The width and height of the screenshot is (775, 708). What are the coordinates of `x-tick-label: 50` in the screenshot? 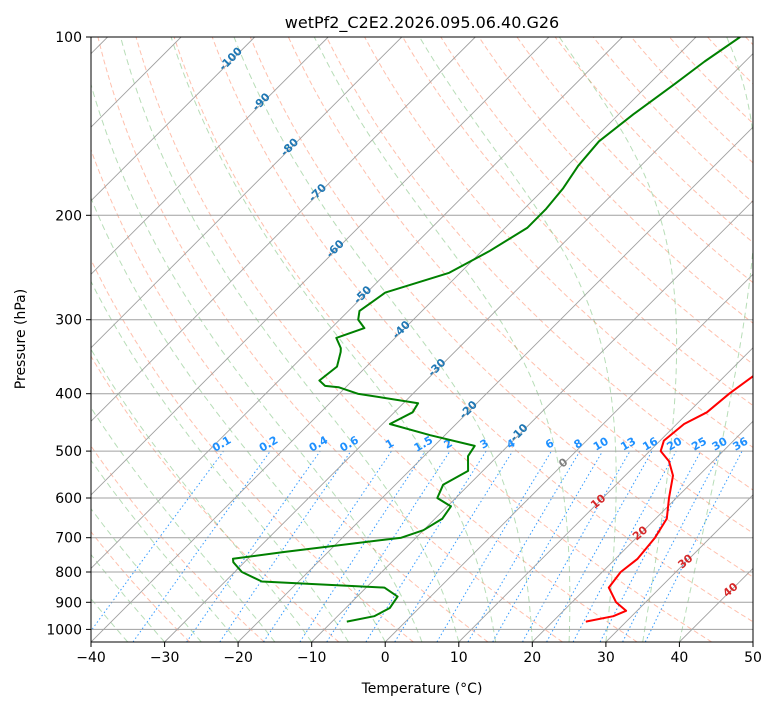 It's located at (753, 658).